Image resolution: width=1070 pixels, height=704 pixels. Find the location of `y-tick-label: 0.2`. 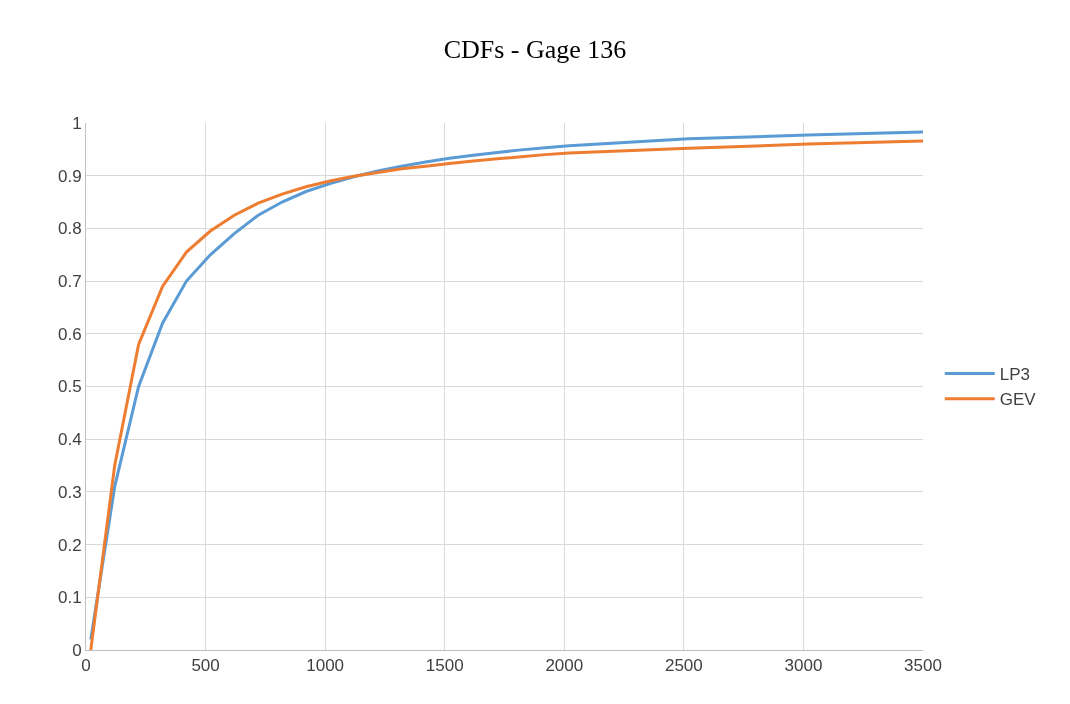

y-tick-label: 0.2 is located at coordinates (69, 545).